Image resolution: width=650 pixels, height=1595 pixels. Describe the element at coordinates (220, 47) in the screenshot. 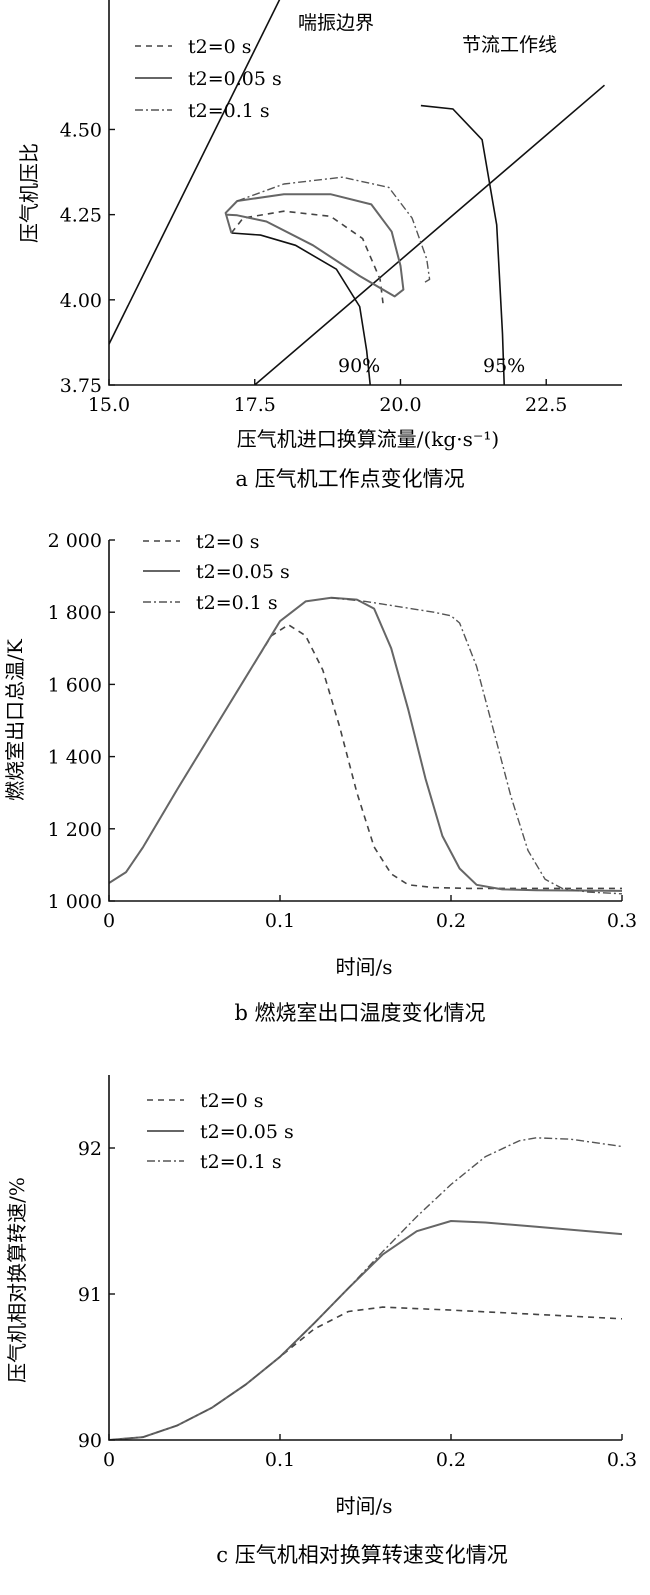

I see `legend-a-label-0: t2=0 s` at that location.